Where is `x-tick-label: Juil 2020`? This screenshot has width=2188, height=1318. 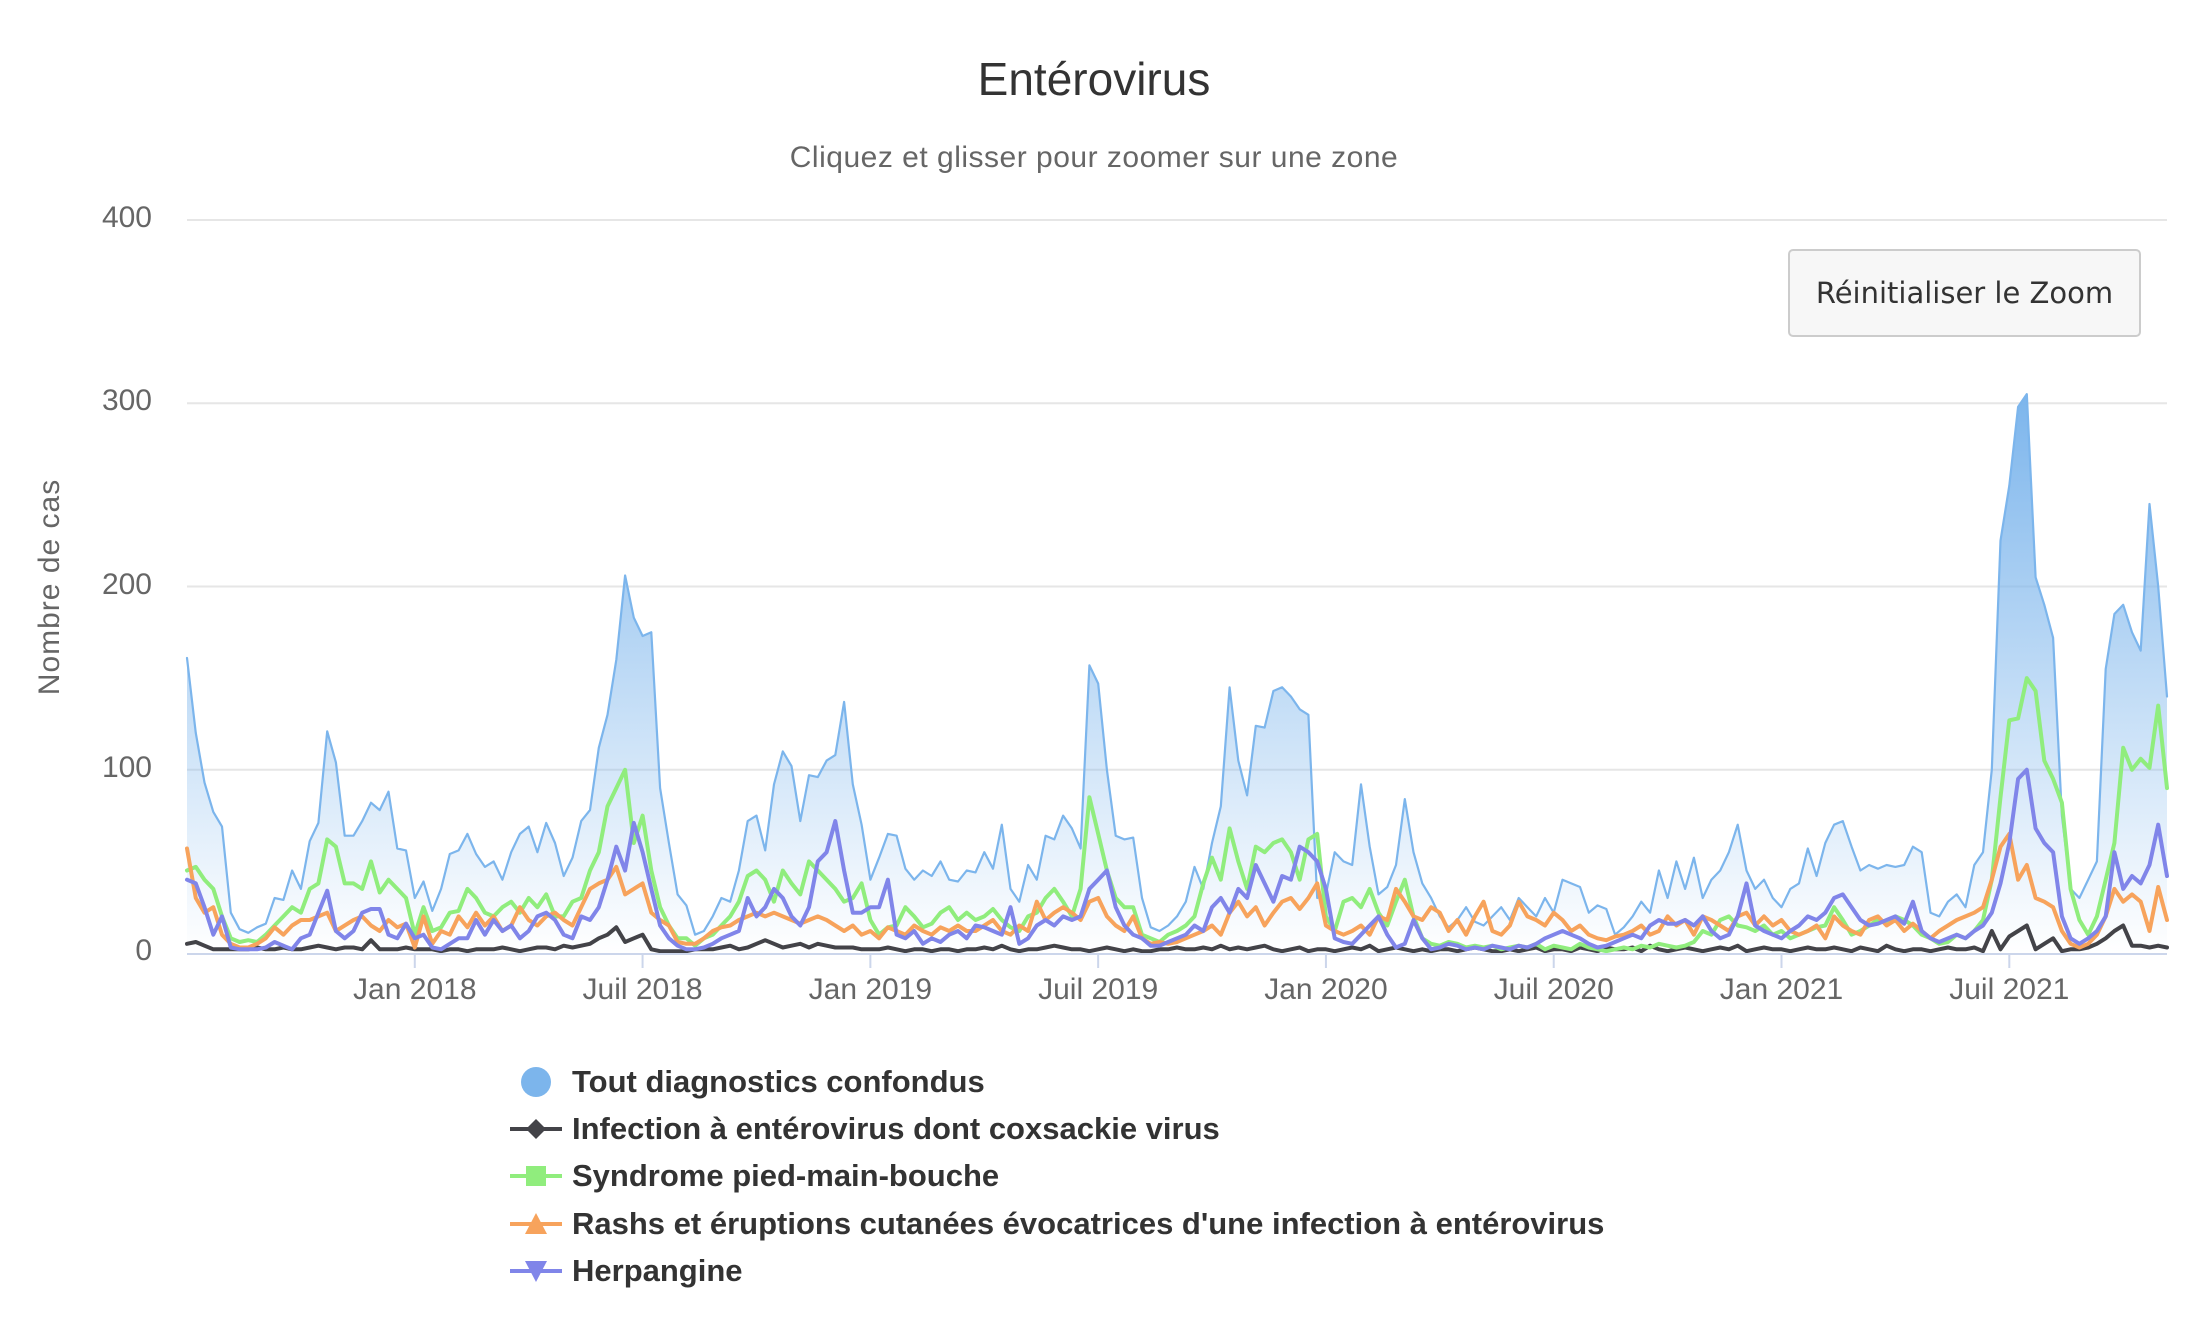 x-tick-label: Juil 2020 is located at coordinates (1553, 989).